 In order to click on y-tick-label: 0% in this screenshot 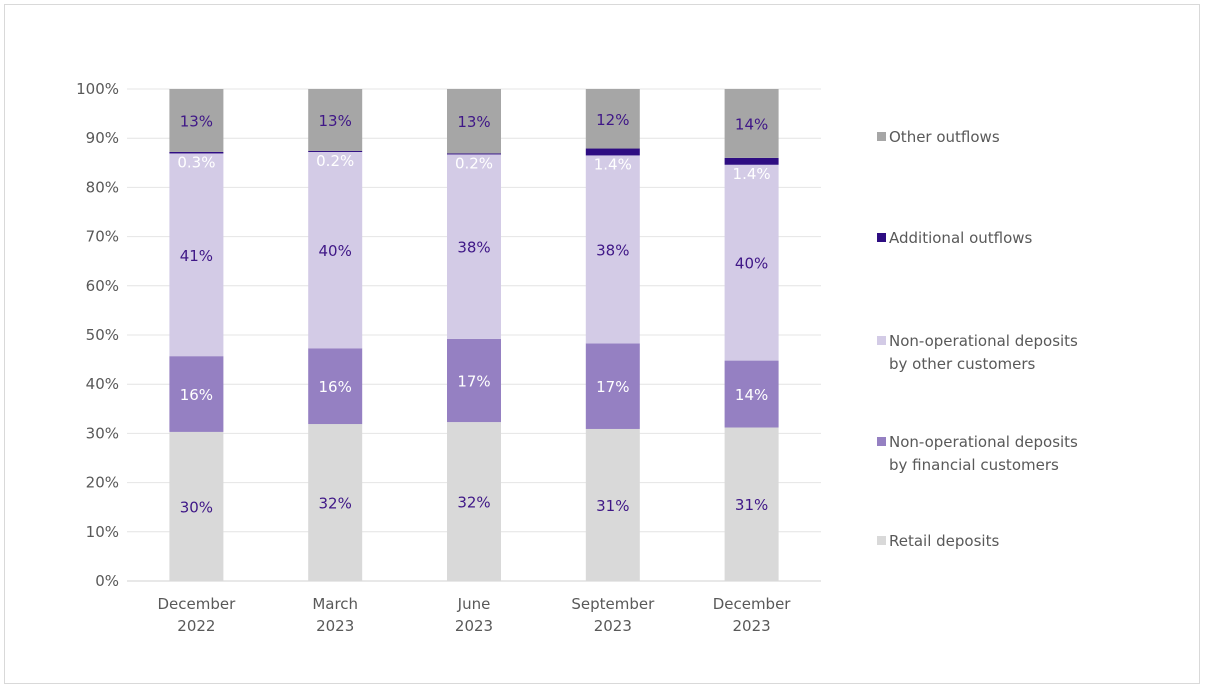, I will do `click(107, 581)`.